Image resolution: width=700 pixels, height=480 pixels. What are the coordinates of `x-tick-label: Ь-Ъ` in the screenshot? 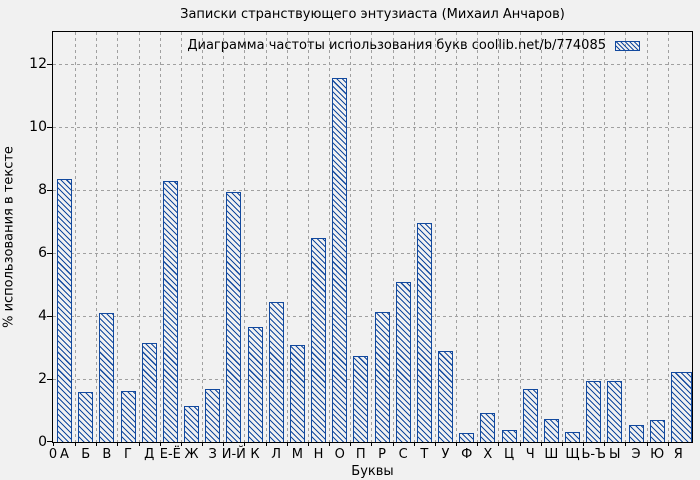 It's located at (593, 454).